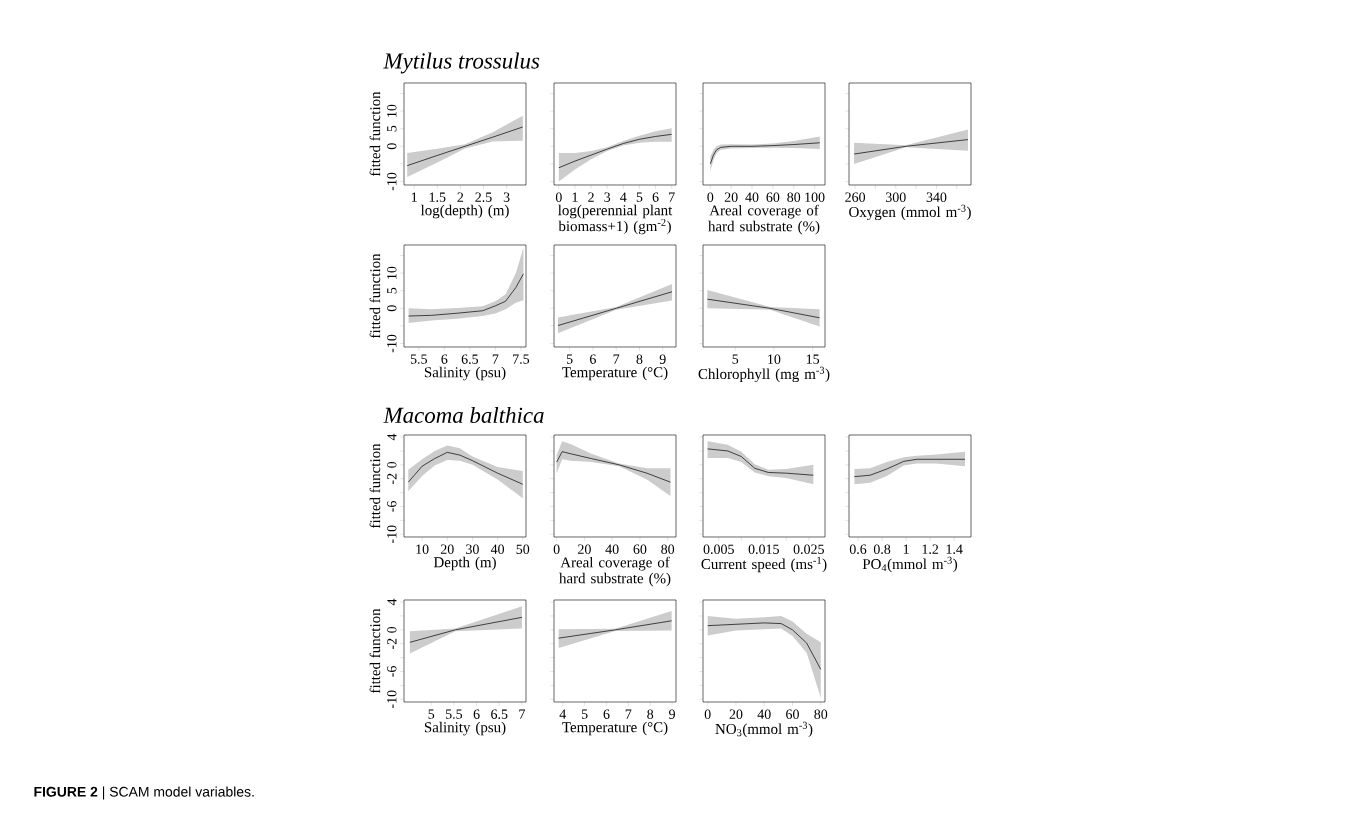  I want to click on x-axis-title: Temperature (°C), so click(615, 373).